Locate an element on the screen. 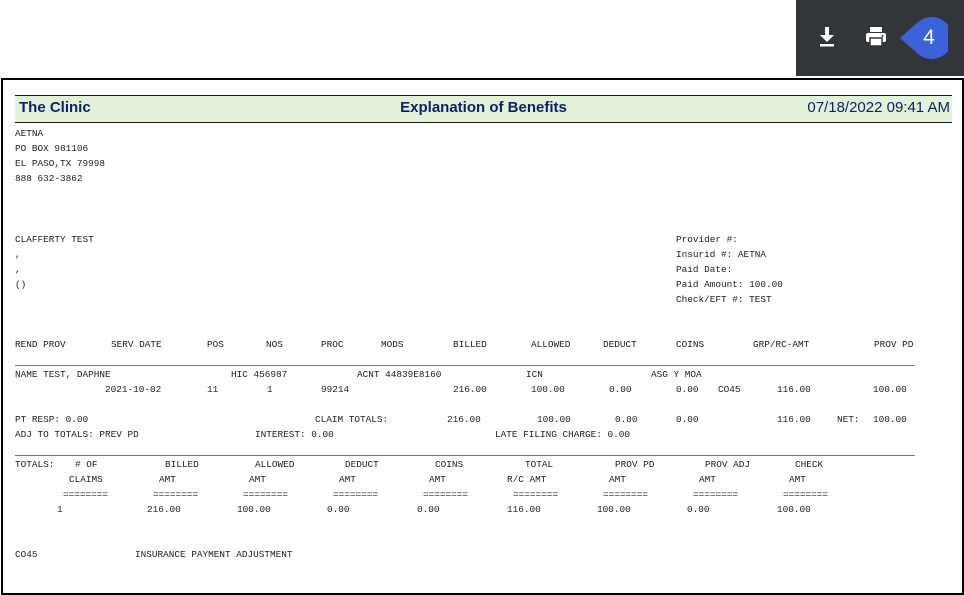 The height and width of the screenshot is (595, 964). totals-deduct-h2: AMT is located at coordinates (347, 479).